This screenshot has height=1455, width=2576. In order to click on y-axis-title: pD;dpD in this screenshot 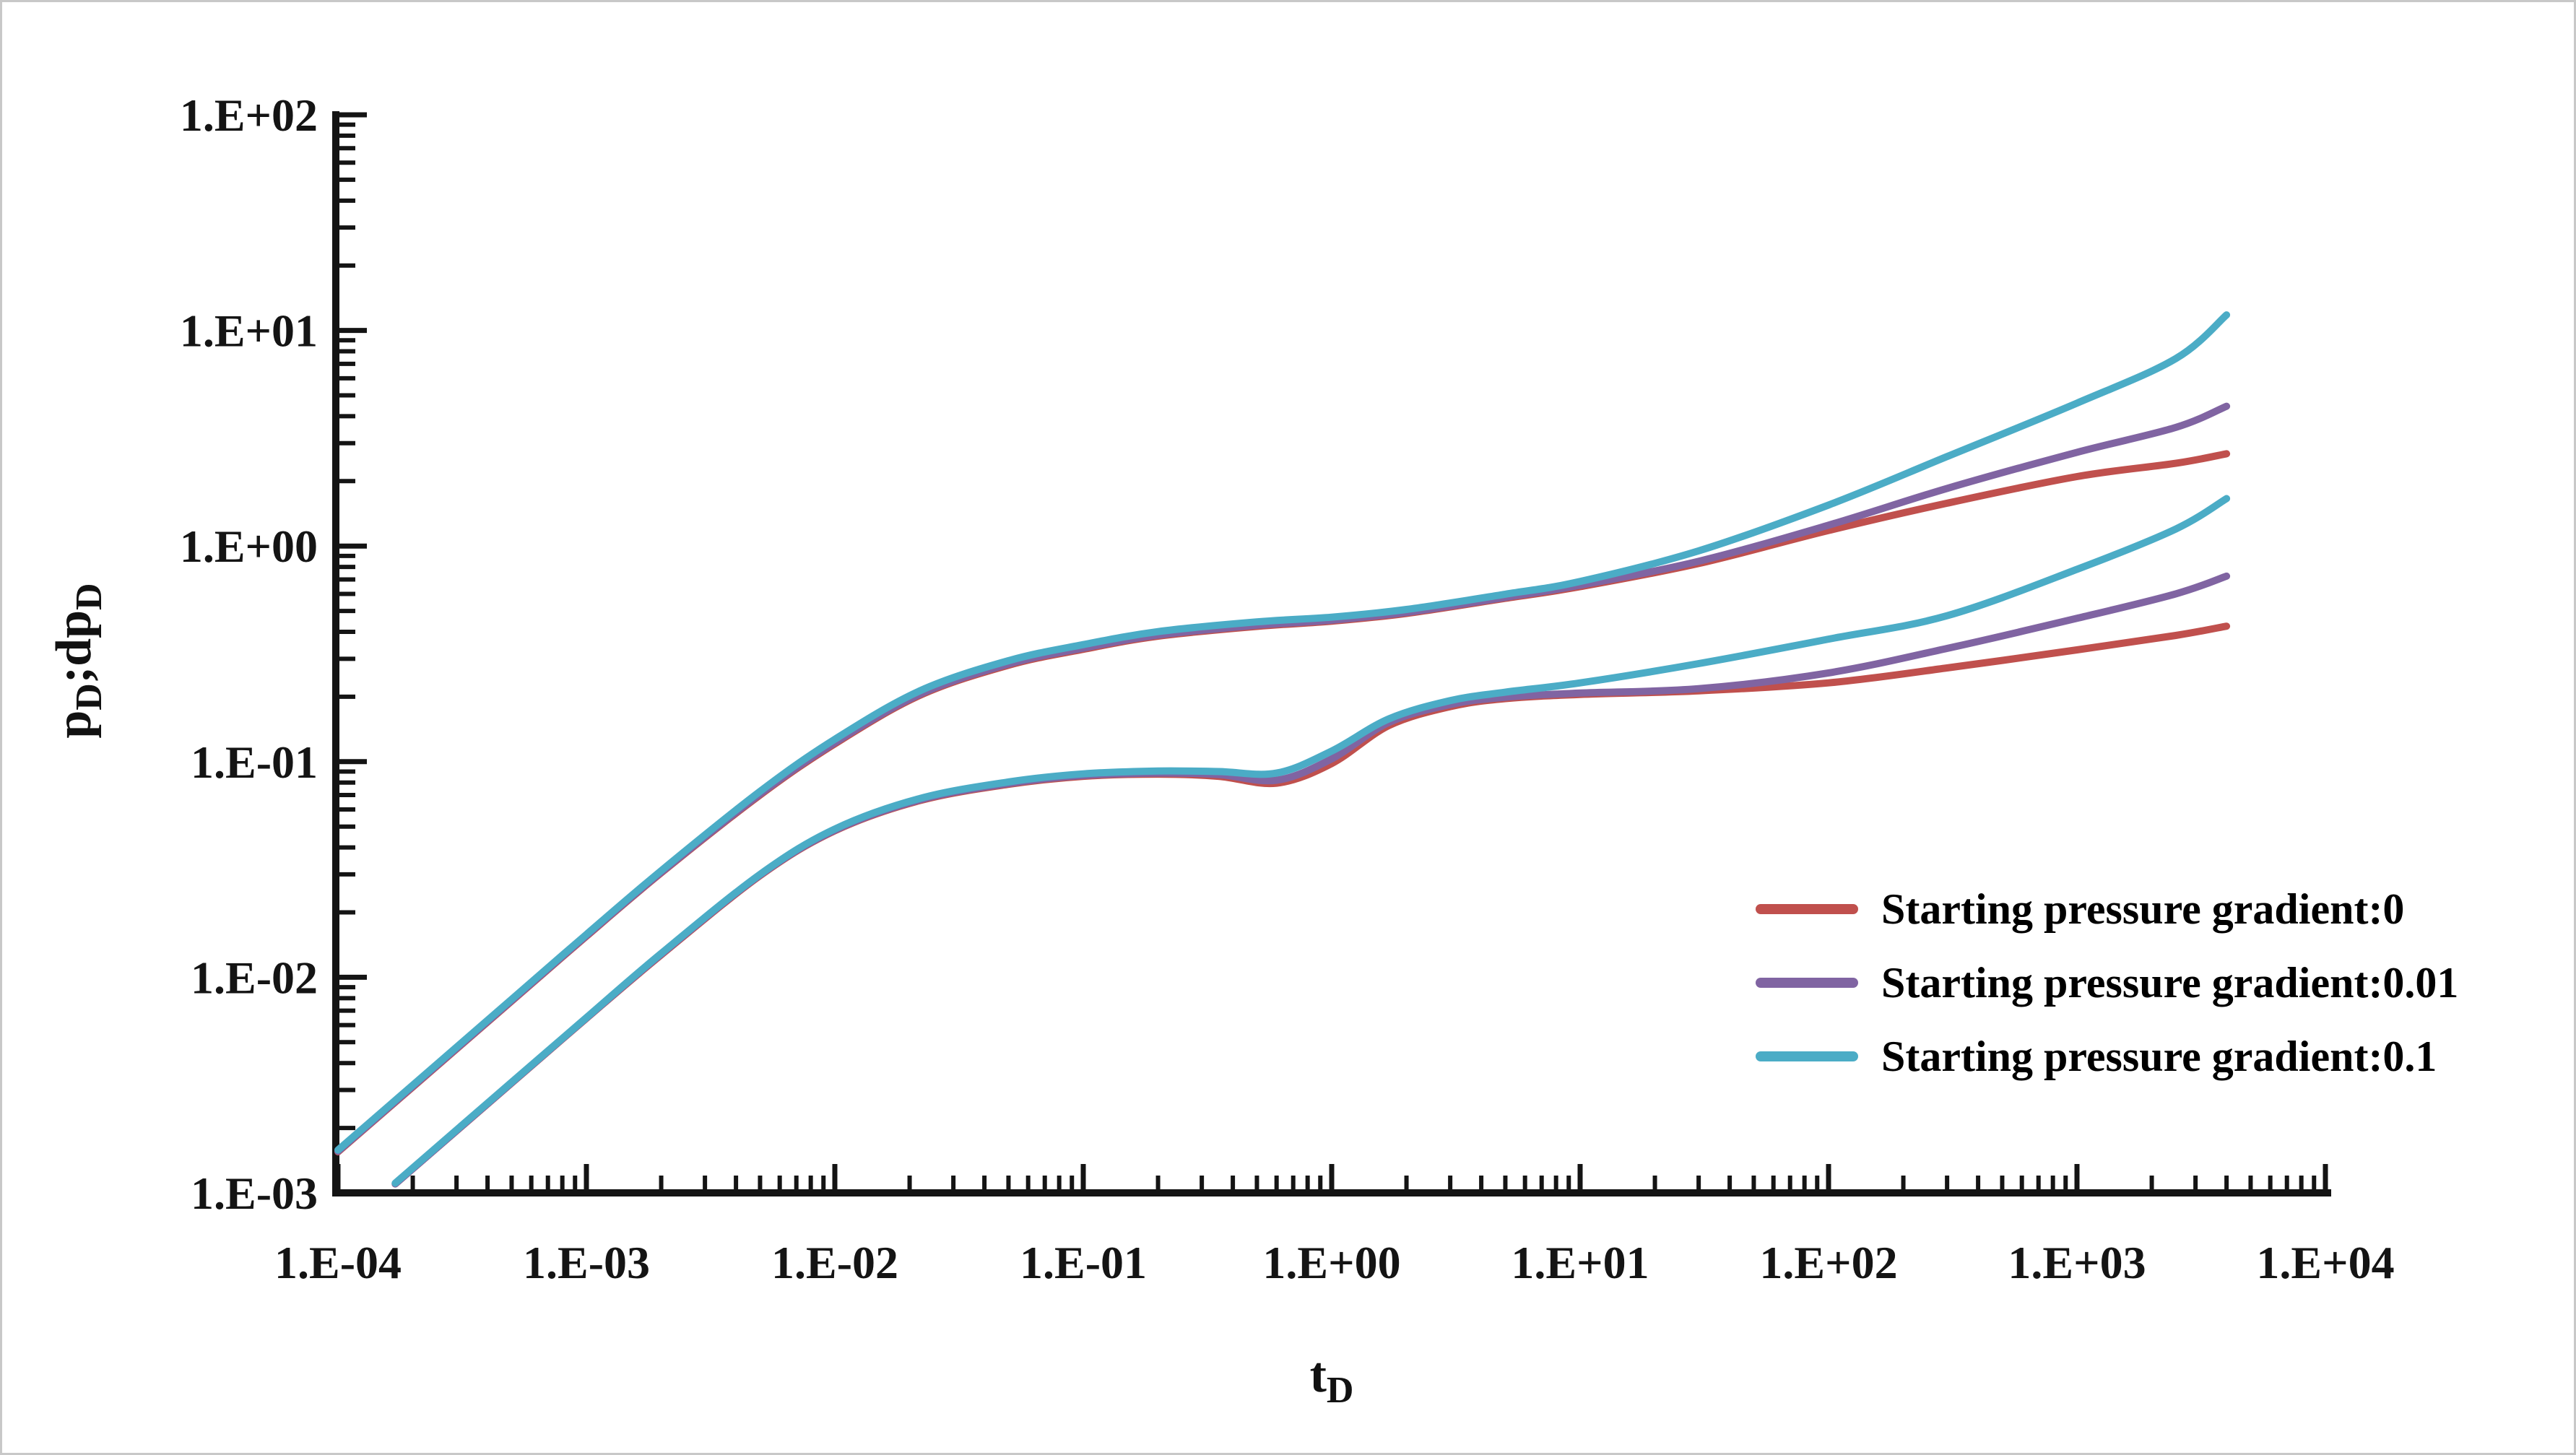, I will do `click(78, 661)`.